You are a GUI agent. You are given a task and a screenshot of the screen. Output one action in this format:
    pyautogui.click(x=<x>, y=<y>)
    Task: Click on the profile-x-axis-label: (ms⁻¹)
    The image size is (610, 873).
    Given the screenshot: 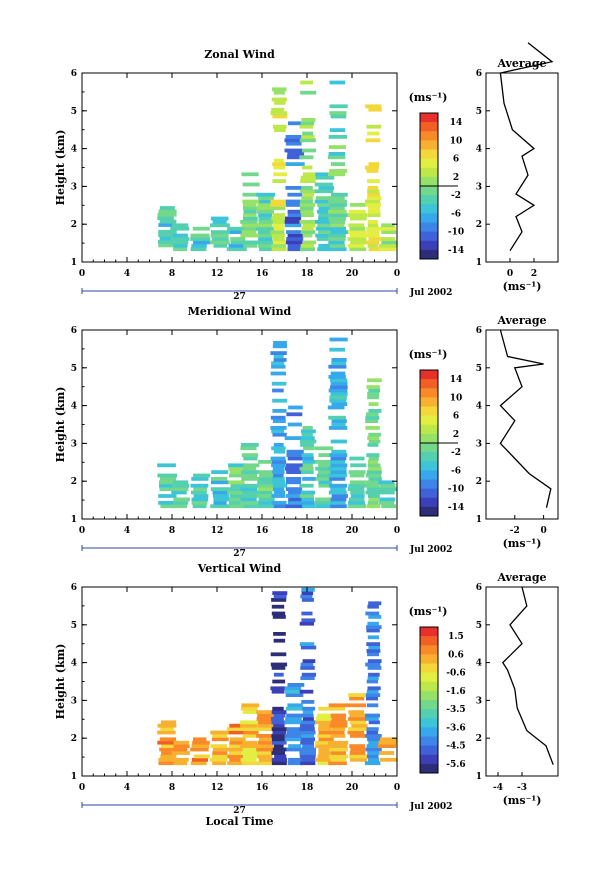 What is the action you would take?
    pyautogui.click(x=522, y=800)
    